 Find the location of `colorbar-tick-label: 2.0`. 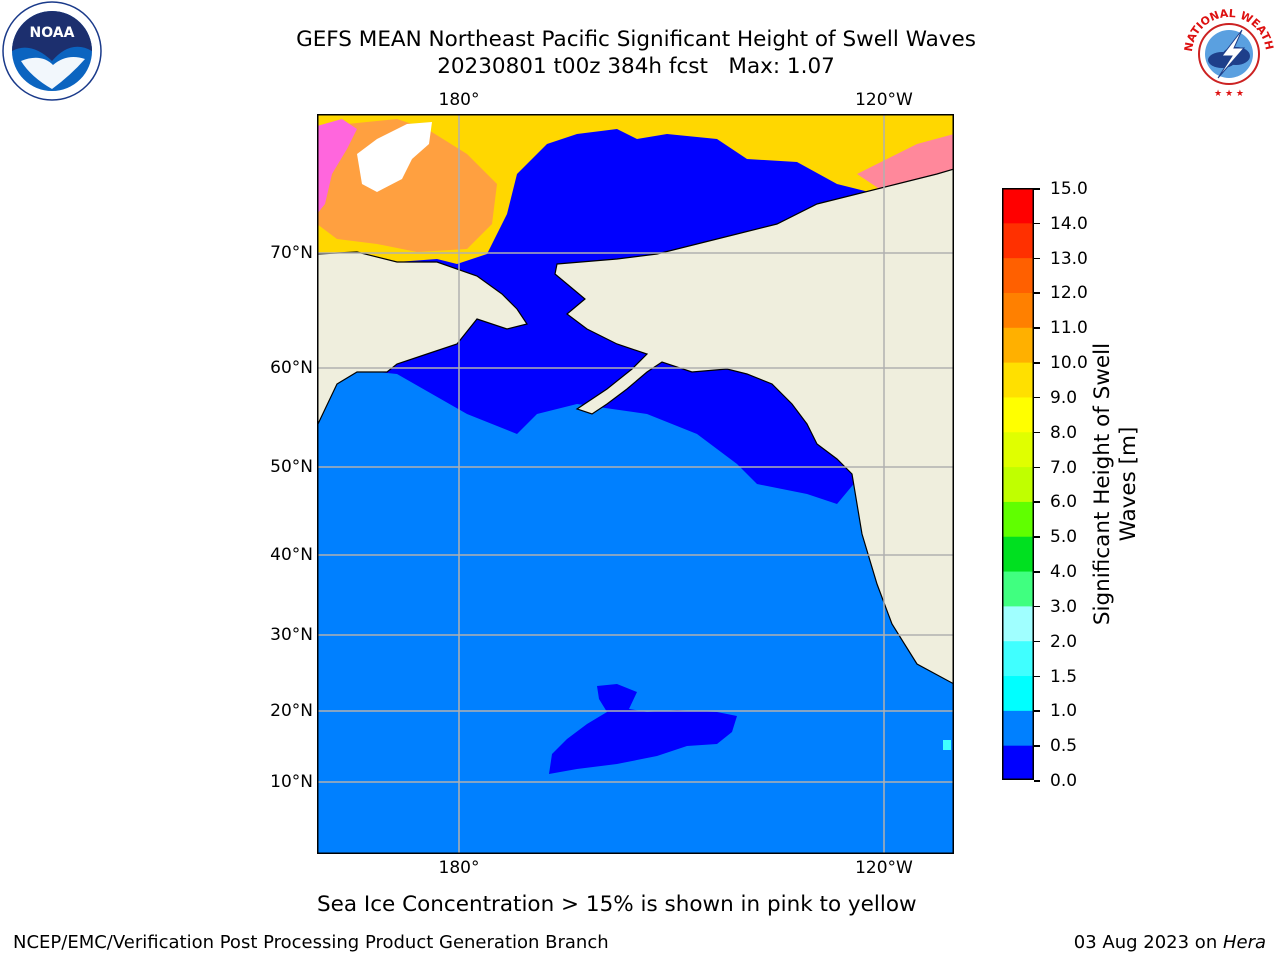

colorbar-tick-label: 2.0 is located at coordinates (1064, 641).